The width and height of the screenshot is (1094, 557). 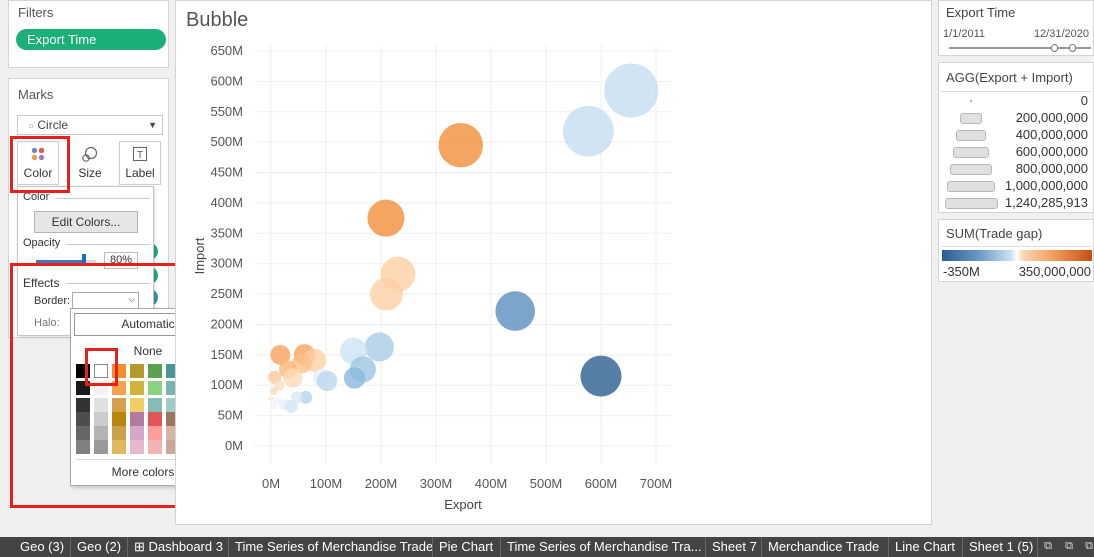 What do you see at coordinates (148, 351) in the screenshot?
I see `none-option: None` at bounding box center [148, 351].